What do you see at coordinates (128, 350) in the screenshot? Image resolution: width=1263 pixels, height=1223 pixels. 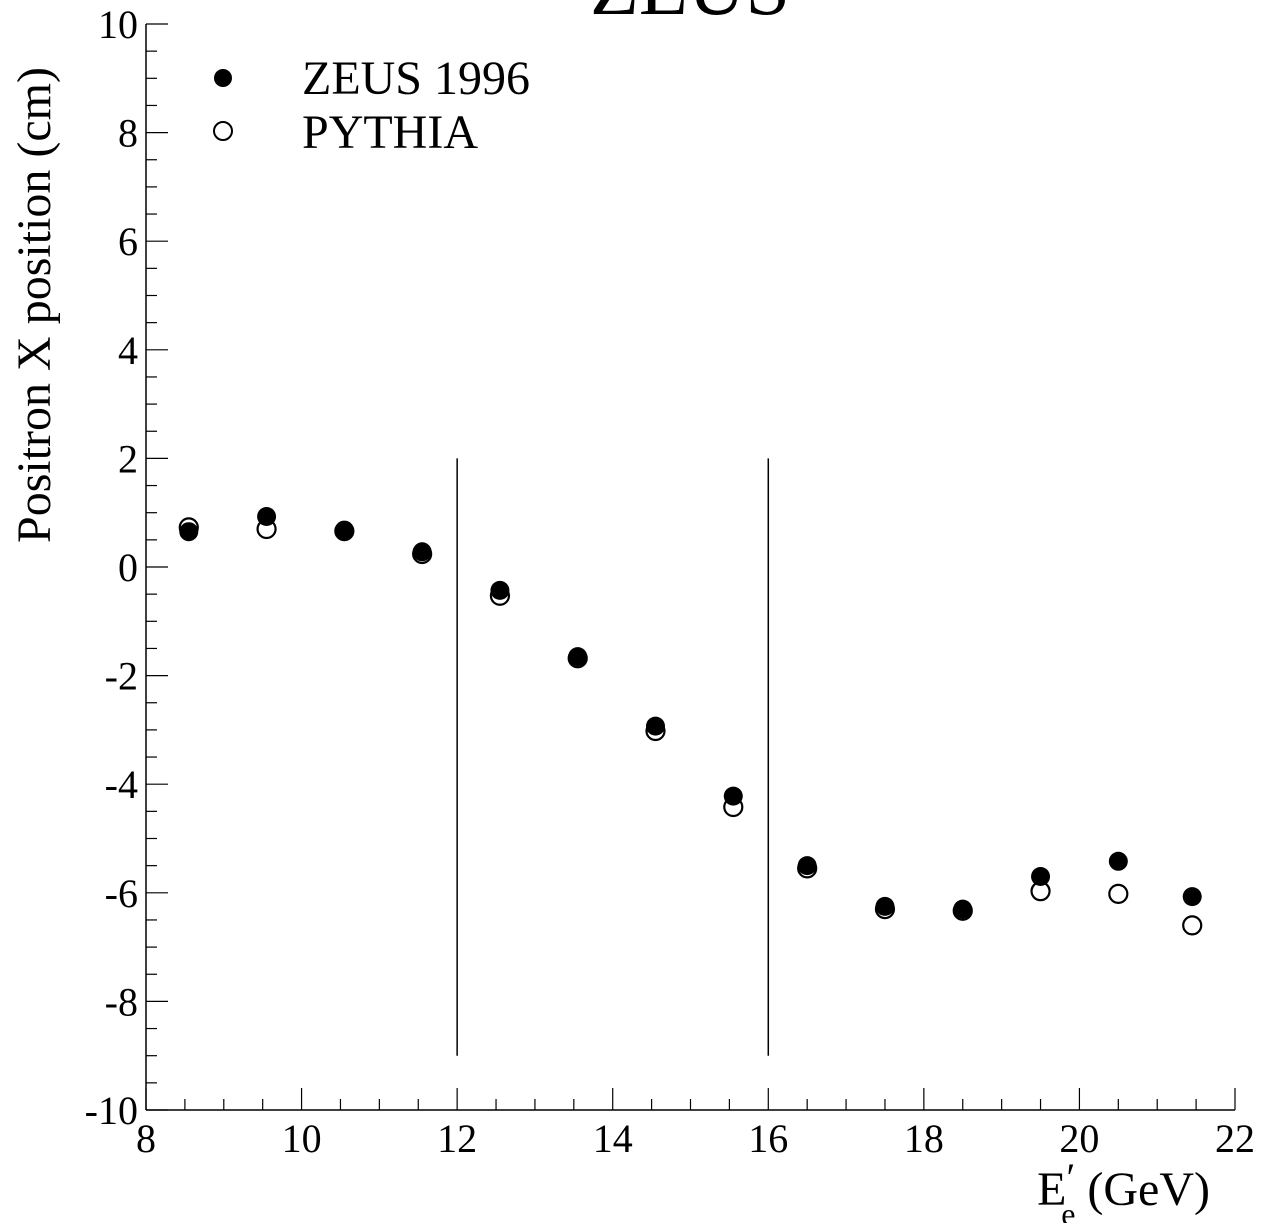 I see `y-tick-label: 4` at bounding box center [128, 350].